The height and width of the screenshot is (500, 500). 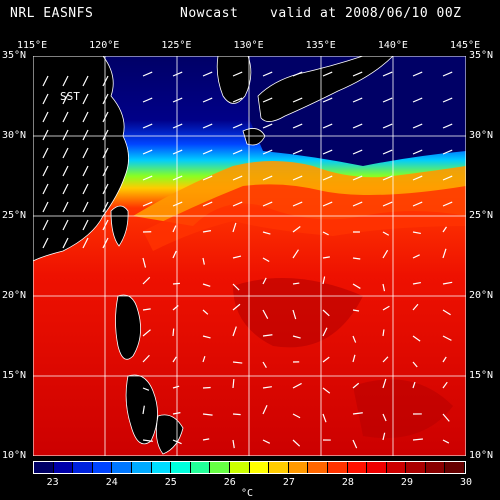 What do you see at coordinates (247, 493) in the screenshot?
I see `unit-label: °C` at bounding box center [247, 493].